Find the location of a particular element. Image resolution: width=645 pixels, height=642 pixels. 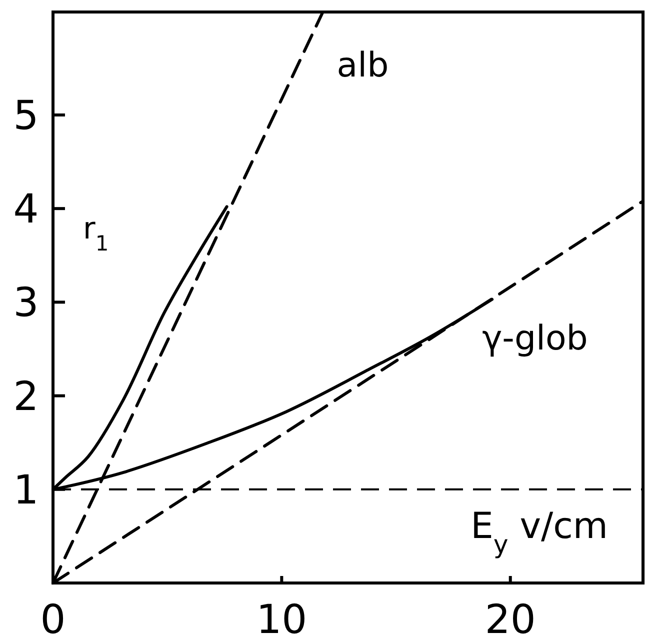

x-tick-label: 10 is located at coordinates (282, 619).